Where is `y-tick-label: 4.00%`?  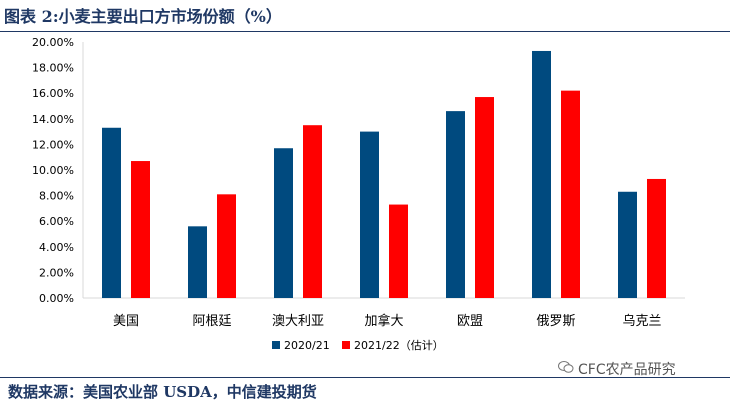
y-tick-label: 4.00% is located at coordinates (56, 247).